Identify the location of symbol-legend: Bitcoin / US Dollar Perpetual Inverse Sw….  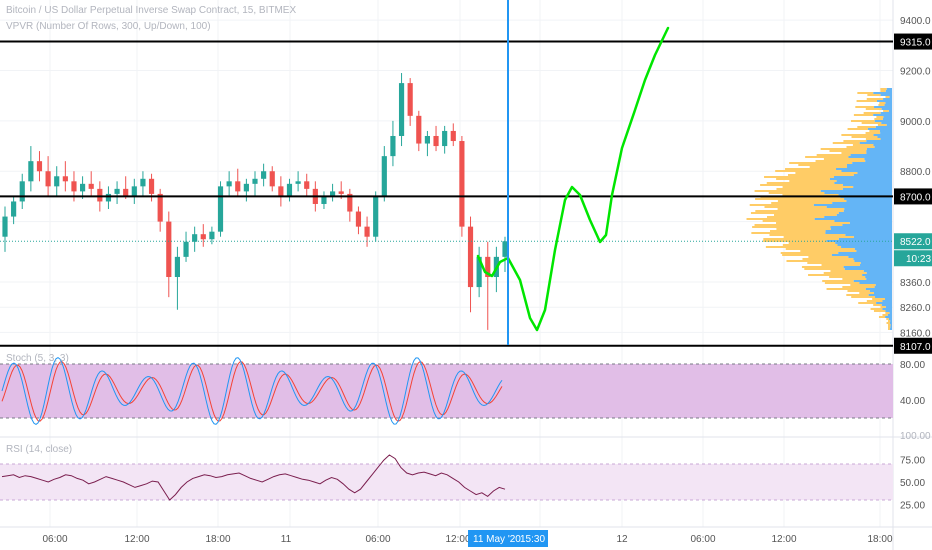
(151, 10).